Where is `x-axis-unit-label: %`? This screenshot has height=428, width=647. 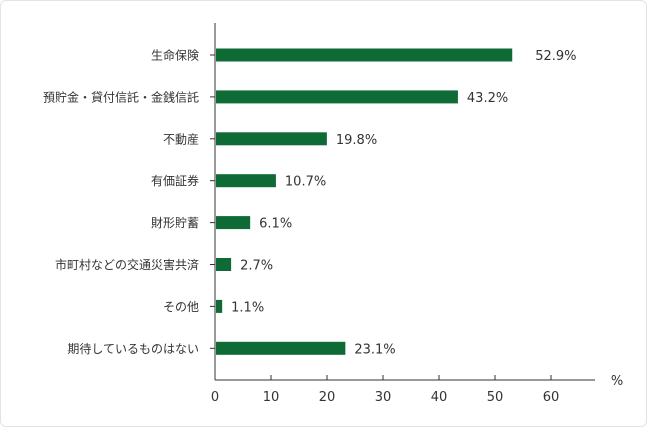 x-axis-unit-label: % is located at coordinates (617, 381).